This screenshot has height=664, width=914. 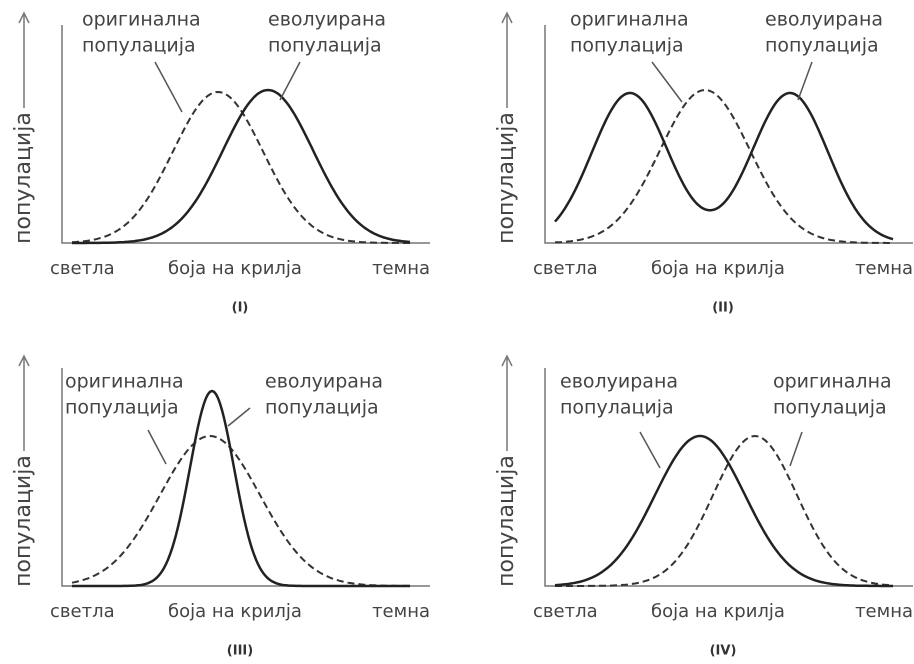 I want to click on panel-label: (IV), so click(x=723, y=651).